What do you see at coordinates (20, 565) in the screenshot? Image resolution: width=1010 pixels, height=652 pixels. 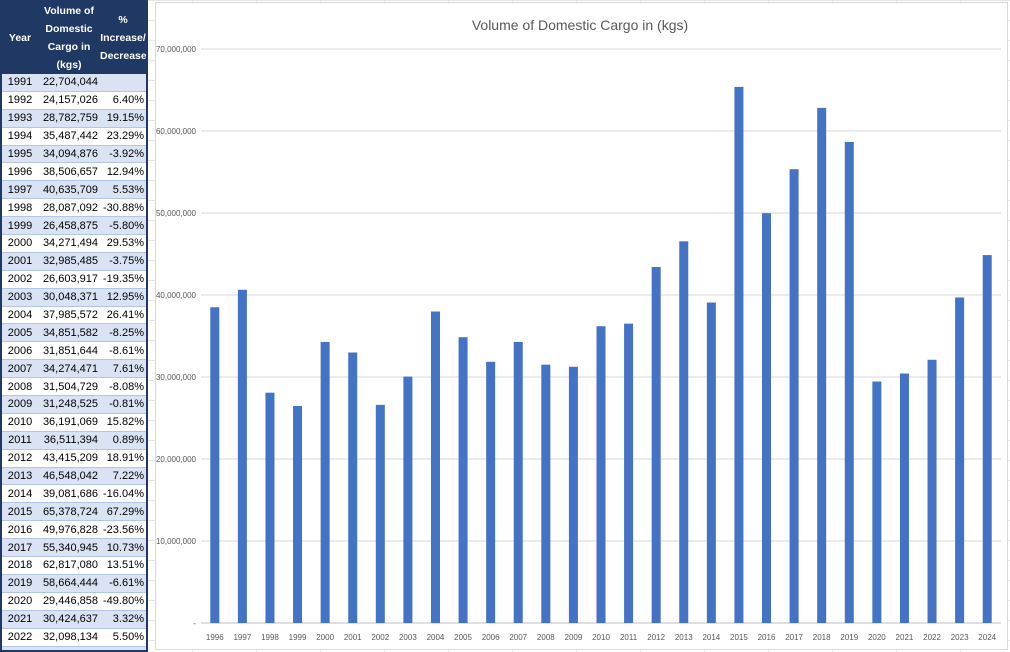 I see `cell-year: 2018` at bounding box center [20, 565].